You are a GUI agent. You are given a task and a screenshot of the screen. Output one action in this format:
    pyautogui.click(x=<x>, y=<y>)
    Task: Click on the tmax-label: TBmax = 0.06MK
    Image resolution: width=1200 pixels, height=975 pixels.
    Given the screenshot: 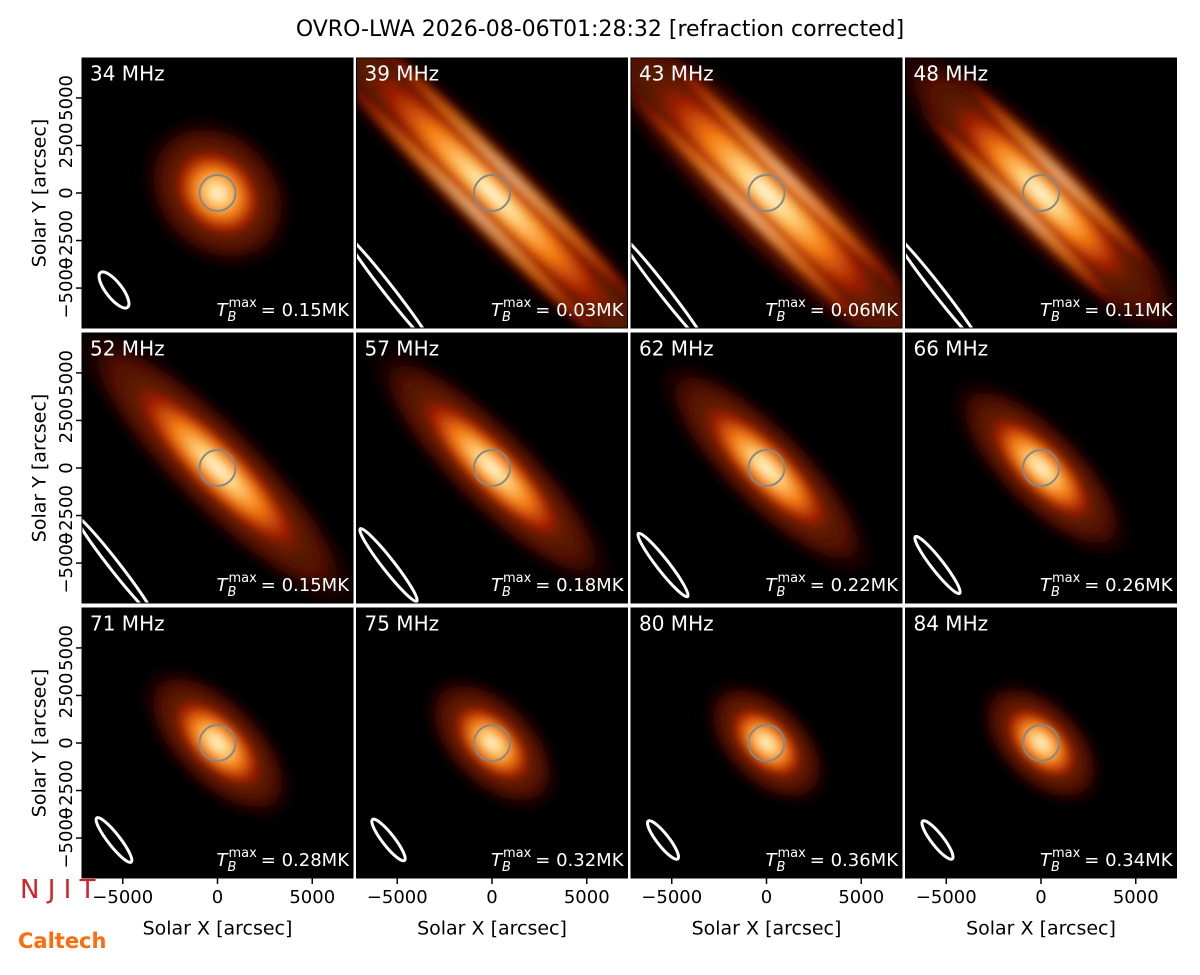 What is the action you would take?
    pyautogui.click(x=833, y=310)
    